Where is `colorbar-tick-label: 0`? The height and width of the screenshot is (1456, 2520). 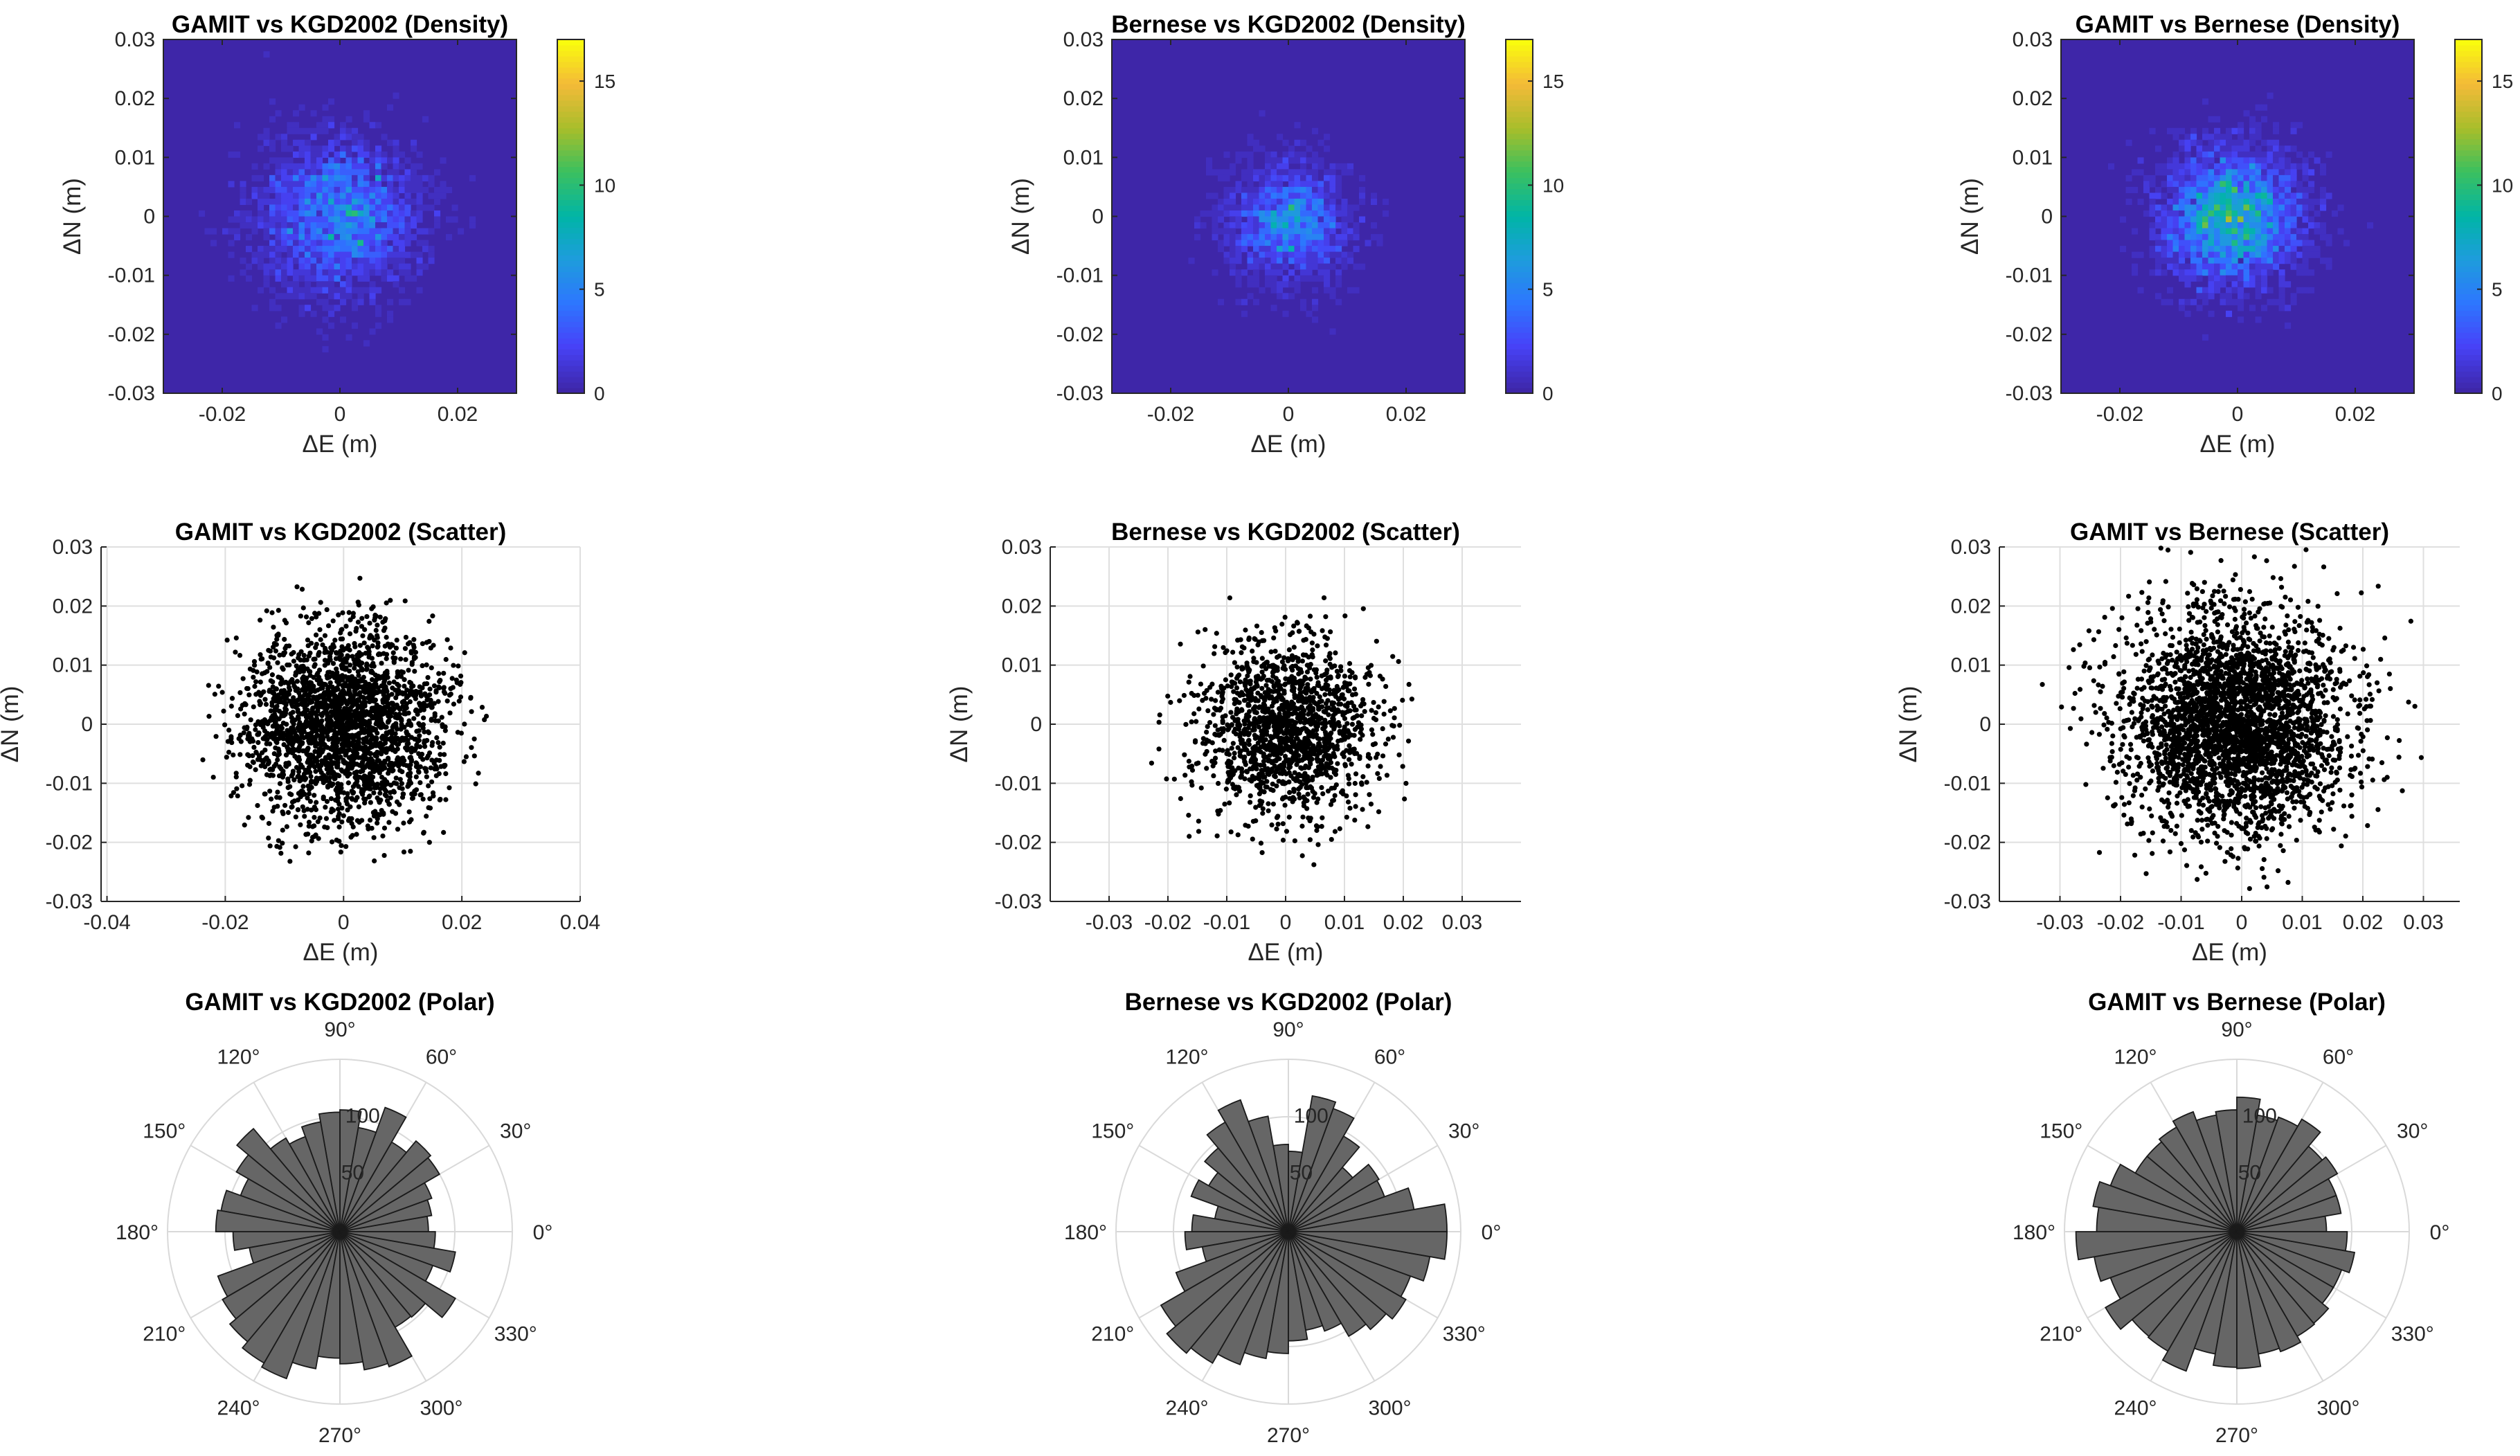 colorbar-tick-label: 0 is located at coordinates (599, 393).